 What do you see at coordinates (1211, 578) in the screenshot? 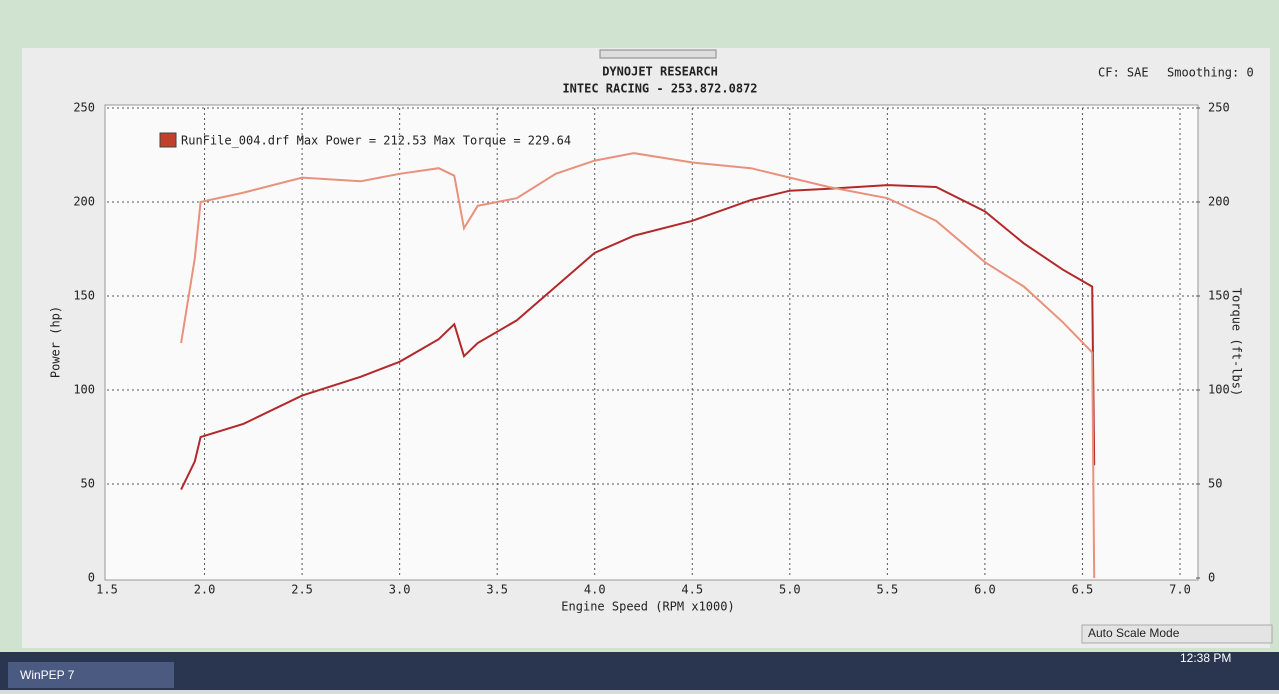
I see `y2-tick-label: 0` at bounding box center [1211, 578].